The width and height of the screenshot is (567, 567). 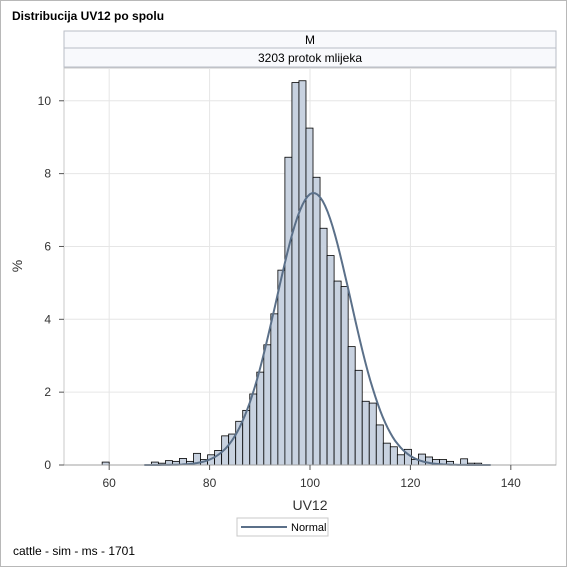 I want to click on legend: Normal, so click(x=282, y=527).